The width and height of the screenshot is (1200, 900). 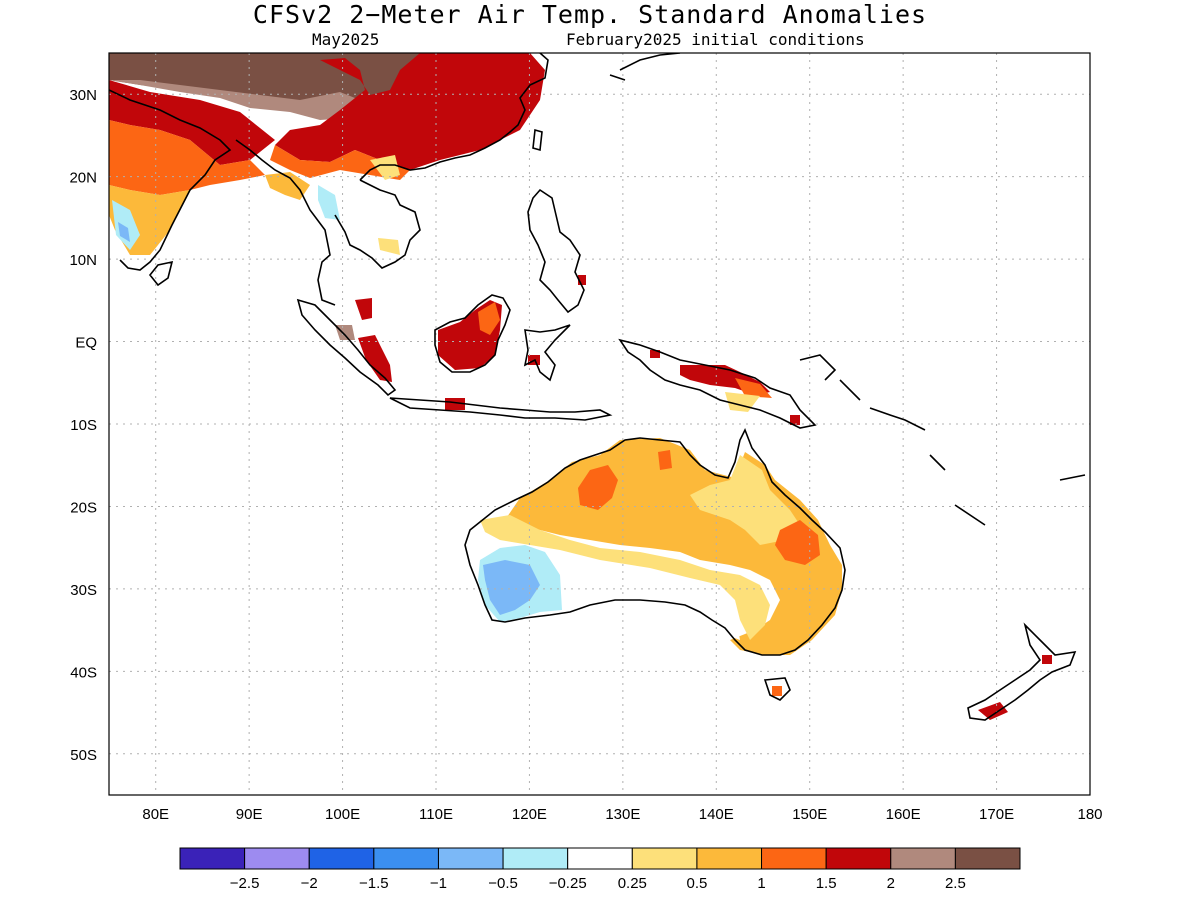 I want to click on colorbar-label: 2.5, so click(x=955, y=883).